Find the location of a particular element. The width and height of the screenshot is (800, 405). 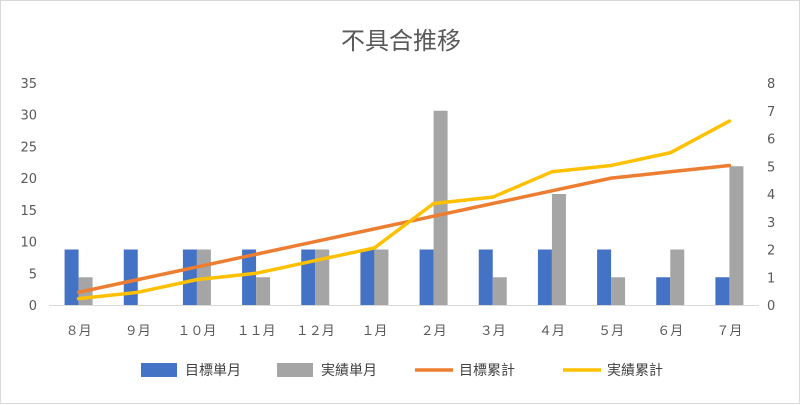

category-tick-label: ５月 is located at coordinates (611, 331).